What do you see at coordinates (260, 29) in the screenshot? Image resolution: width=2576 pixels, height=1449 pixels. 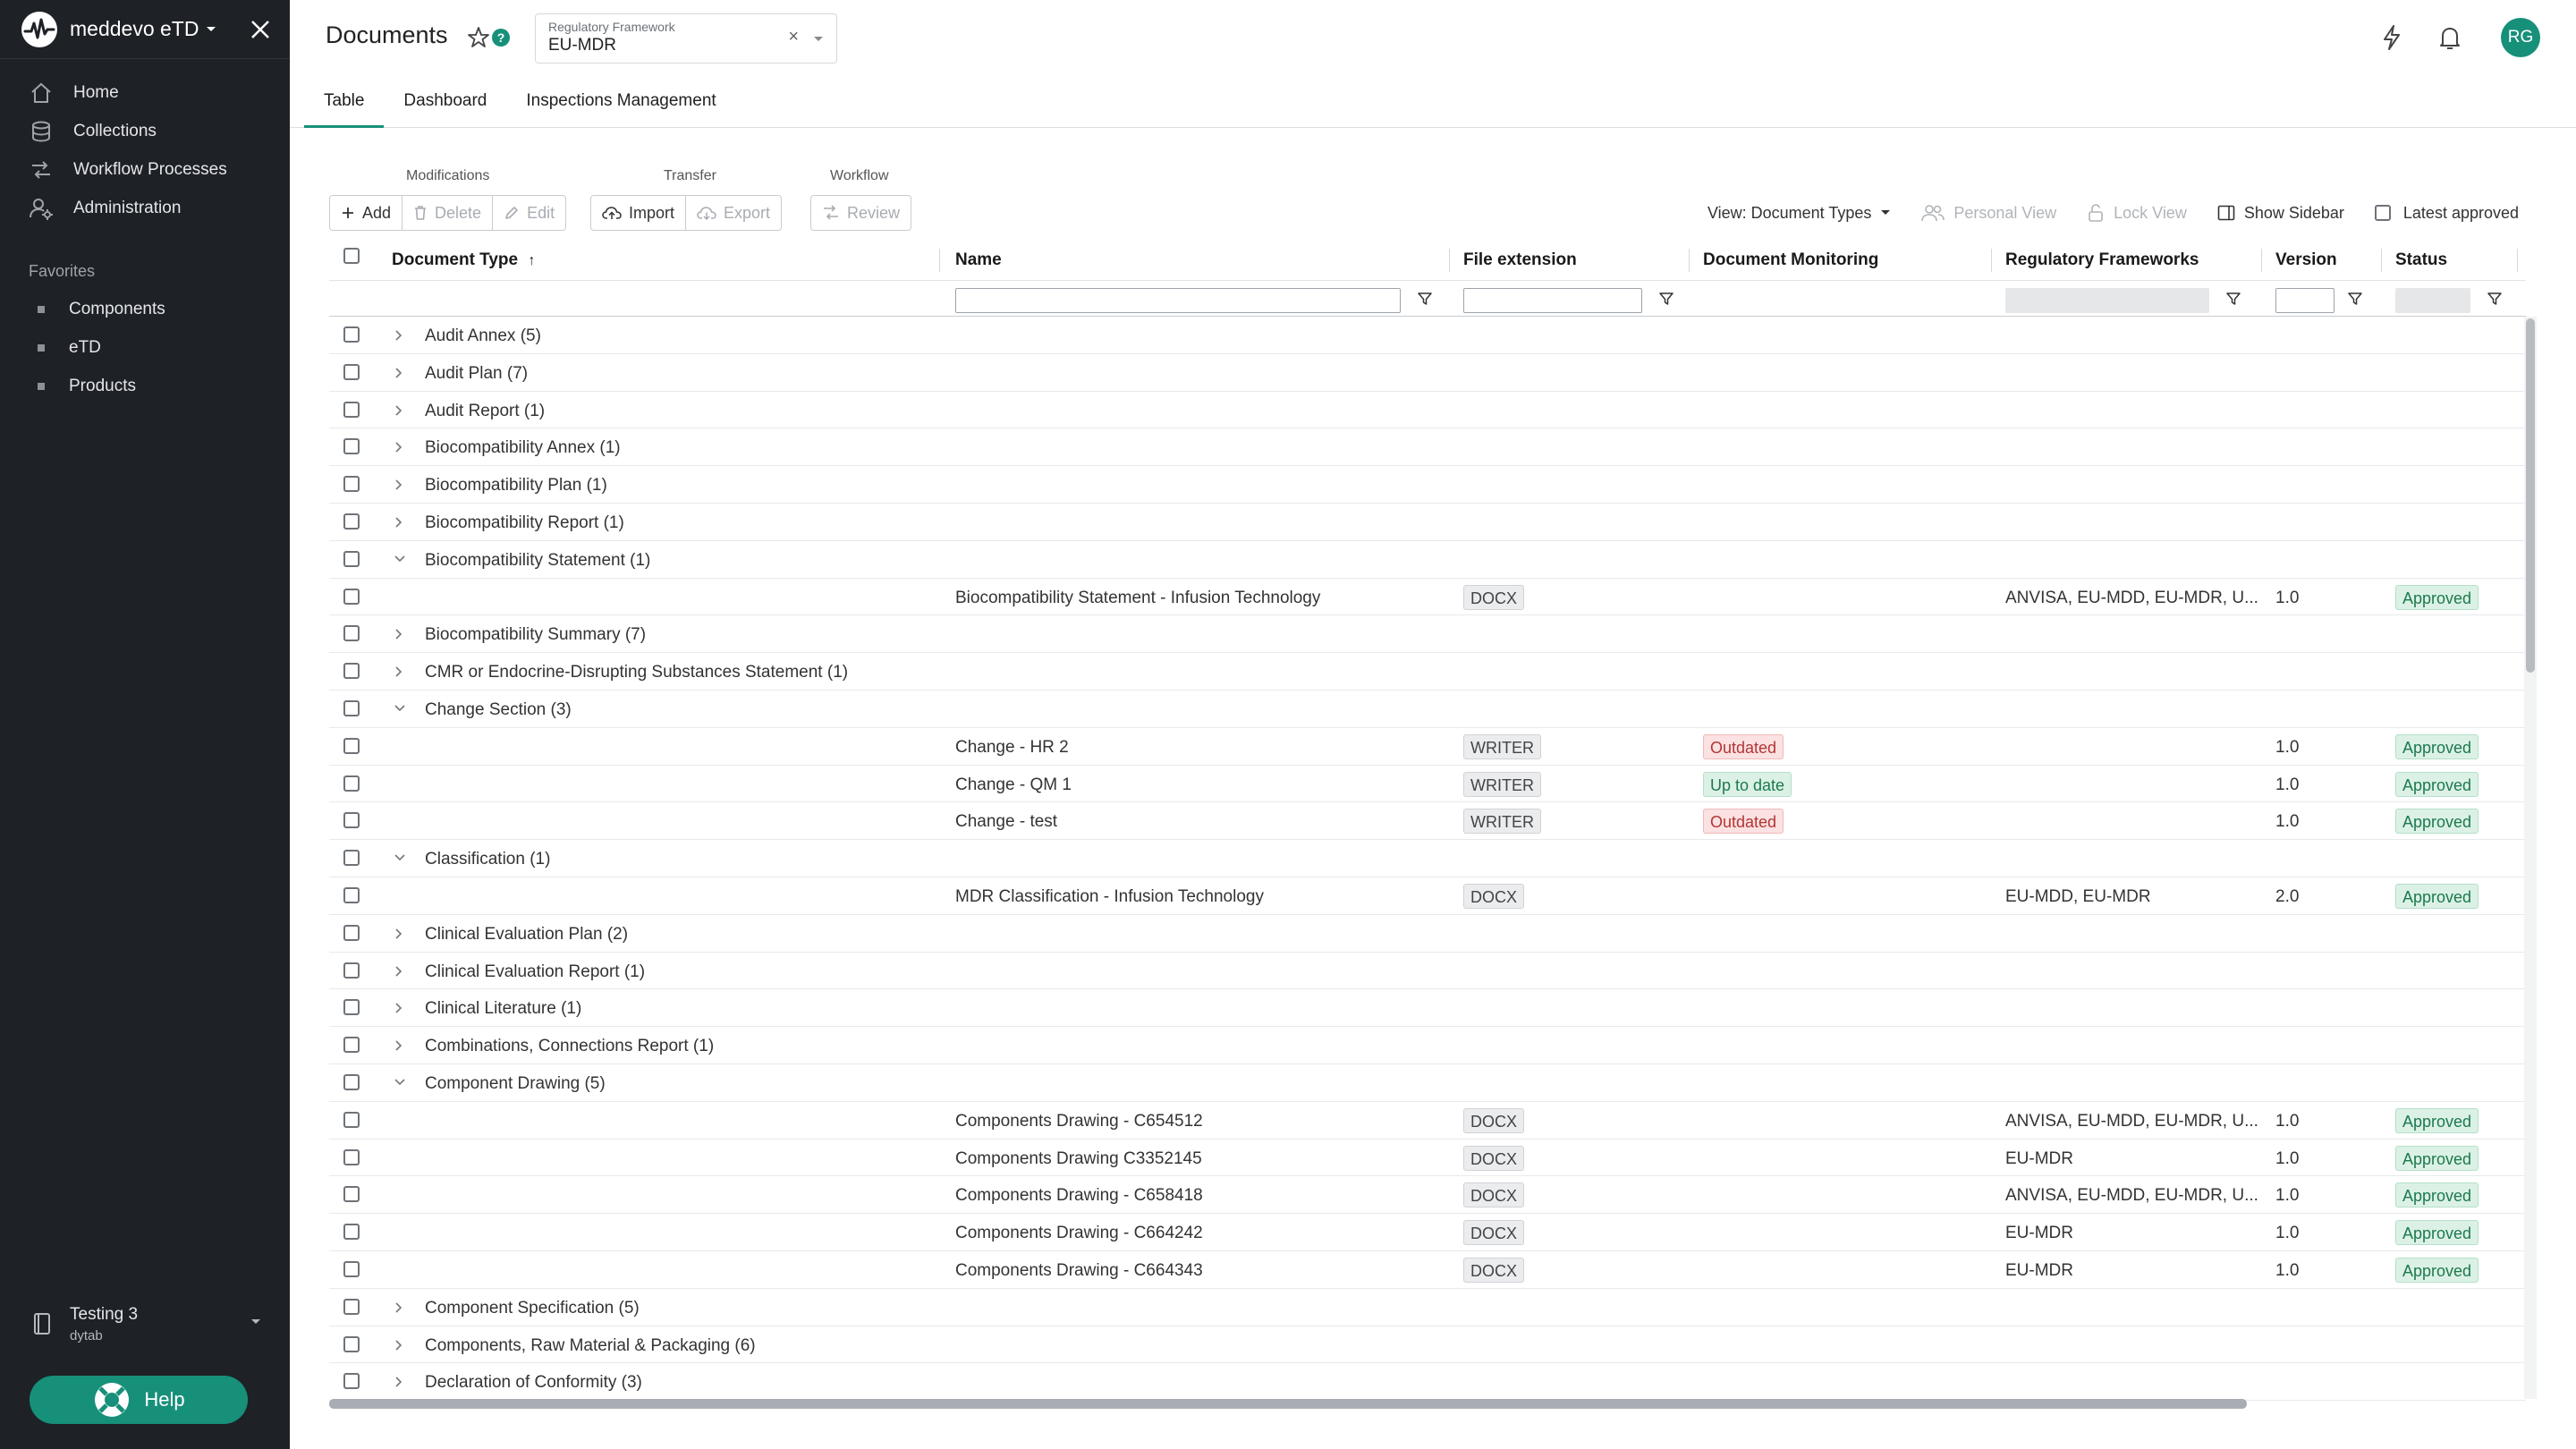 I see `close-icon` at bounding box center [260, 29].